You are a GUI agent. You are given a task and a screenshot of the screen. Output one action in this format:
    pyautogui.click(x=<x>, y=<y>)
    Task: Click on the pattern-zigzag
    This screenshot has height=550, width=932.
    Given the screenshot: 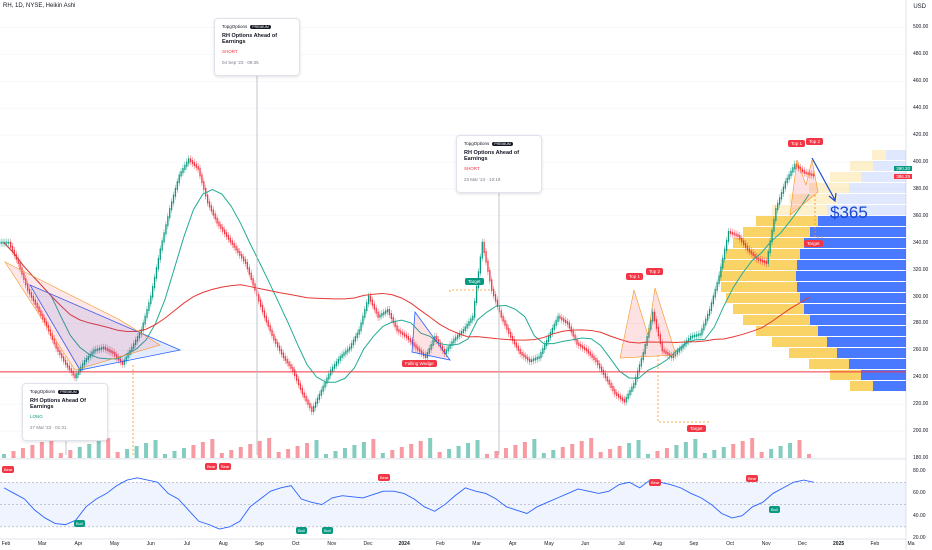 What is the action you would take?
    pyautogui.click(x=82, y=316)
    